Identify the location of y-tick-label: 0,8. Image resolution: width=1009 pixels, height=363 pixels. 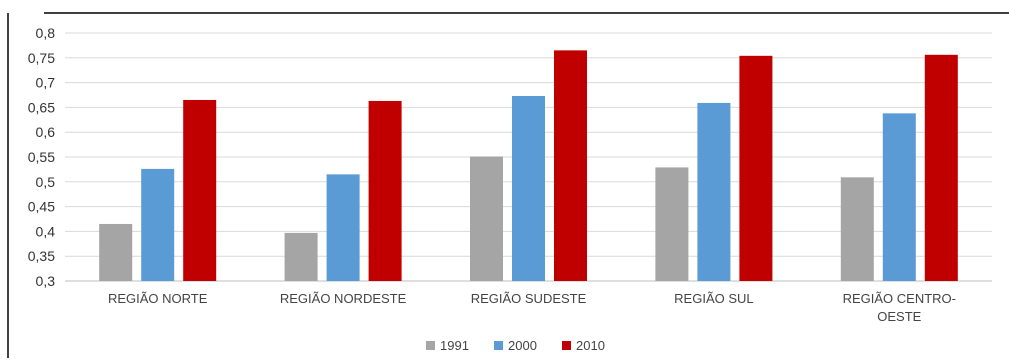
(46, 33).